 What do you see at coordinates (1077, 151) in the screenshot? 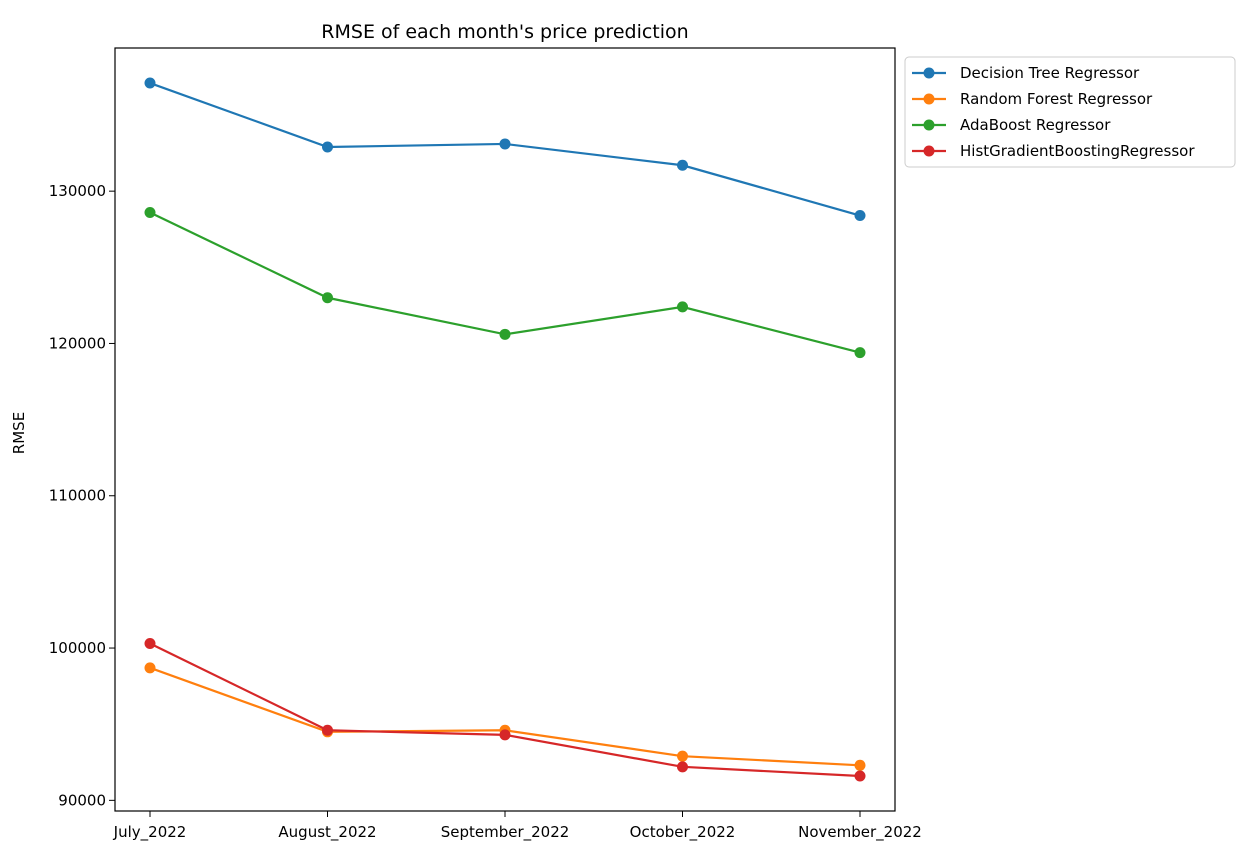
I see `legend-label: HistGradientBoostingRegressor` at bounding box center [1077, 151].